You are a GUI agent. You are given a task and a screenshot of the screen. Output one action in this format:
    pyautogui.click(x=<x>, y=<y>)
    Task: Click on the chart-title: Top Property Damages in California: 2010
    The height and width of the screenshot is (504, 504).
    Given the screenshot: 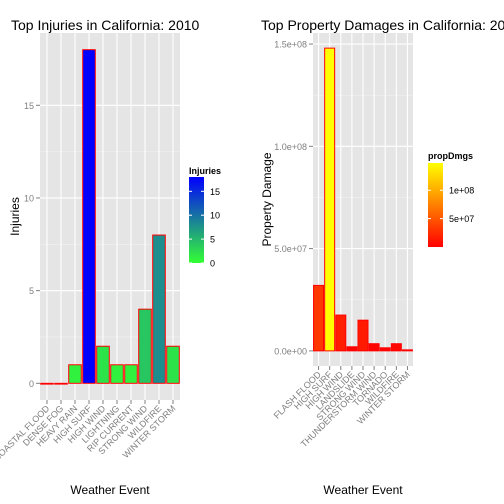 What is the action you would take?
    pyautogui.click(x=382, y=25)
    